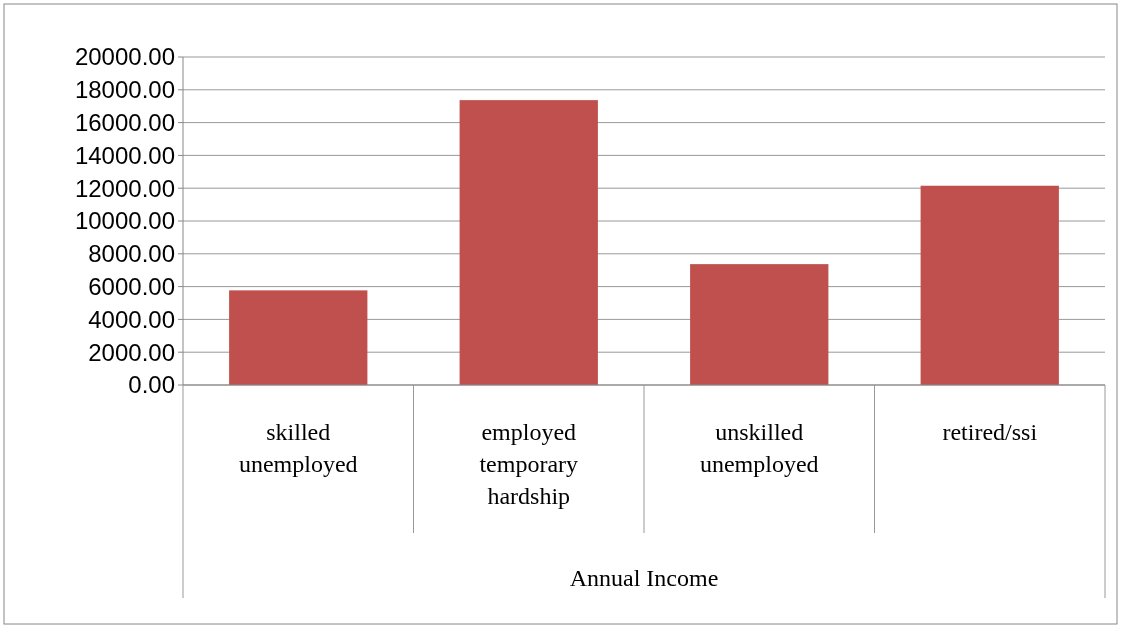  What do you see at coordinates (644, 578) in the screenshot?
I see `x-axis-title: Annual Income` at bounding box center [644, 578].